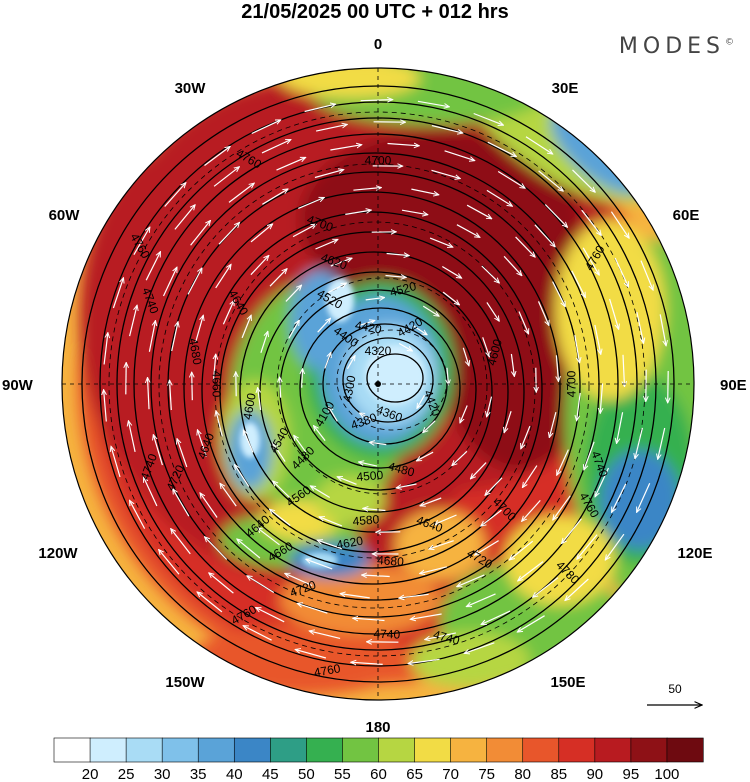 The width and height of the screenshot is (750, 782). Describe the element at coordinates (217, 384) in the screenshot. I see `contour-label: 4660` at that location.